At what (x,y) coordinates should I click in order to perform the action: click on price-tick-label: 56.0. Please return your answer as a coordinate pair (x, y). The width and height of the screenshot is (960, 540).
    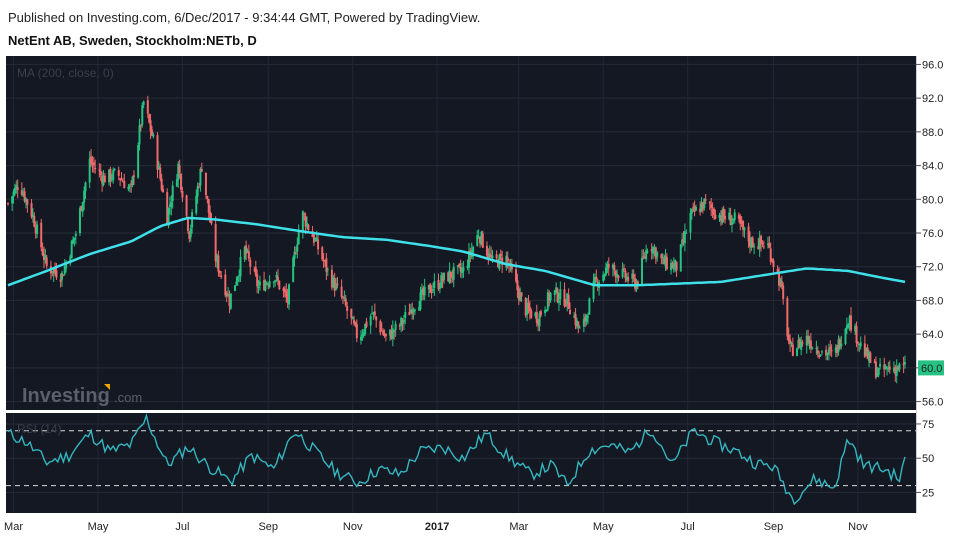
    Looking at the image, I should click on (932, 403).